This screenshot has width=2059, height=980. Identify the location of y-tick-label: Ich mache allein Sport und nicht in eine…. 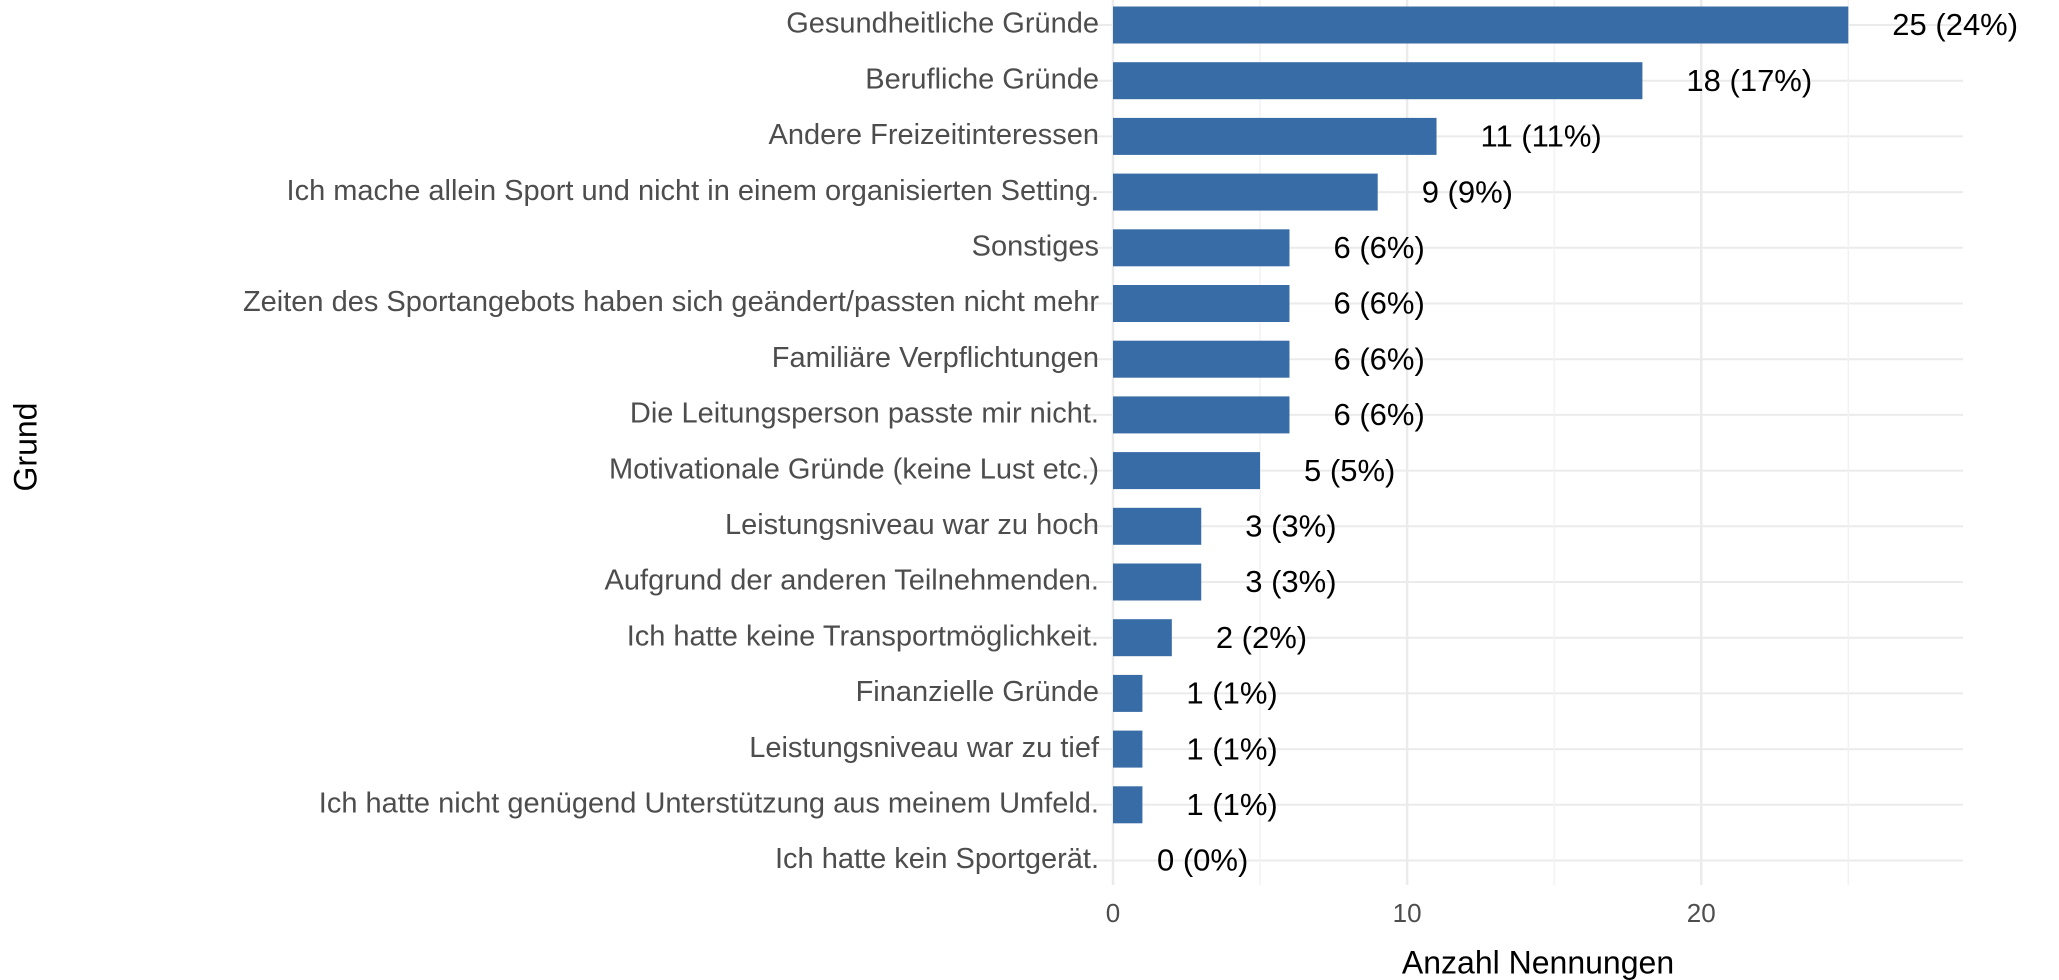
(693, 191).